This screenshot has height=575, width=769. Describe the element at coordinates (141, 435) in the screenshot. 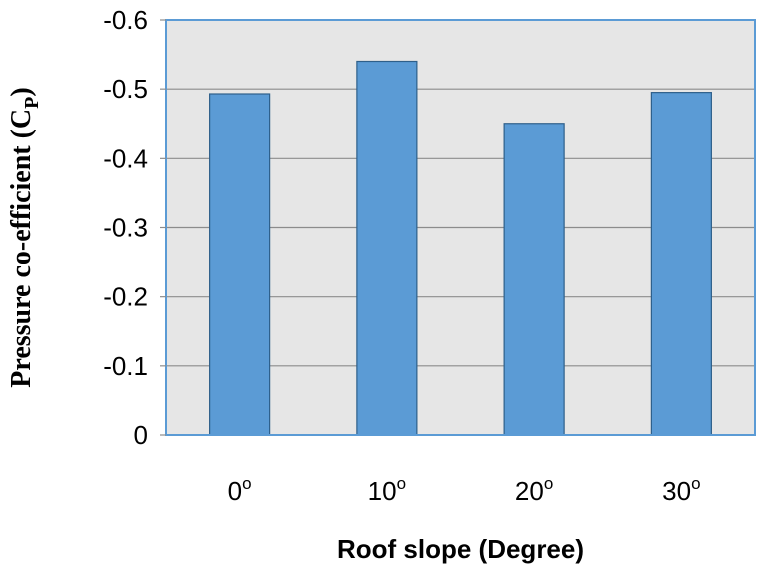

I see `y-tick-label: 0` at that location.